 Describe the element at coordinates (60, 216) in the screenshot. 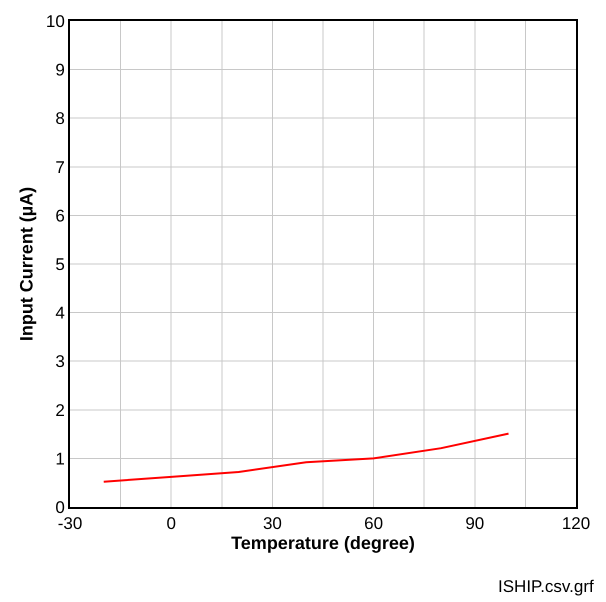

I see `y-tick-label: 6` at that location.